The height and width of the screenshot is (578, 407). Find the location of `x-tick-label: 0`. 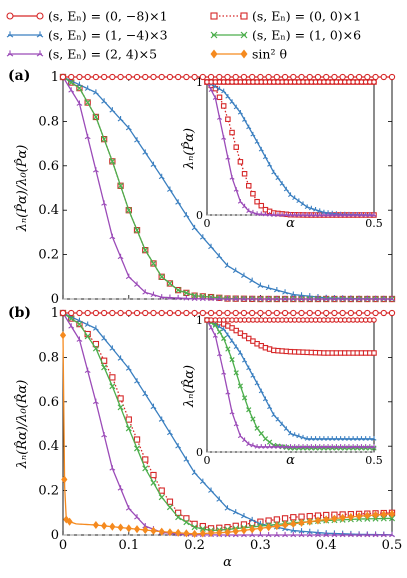

x-tick-label: 0 is located at coordinates (207, 460).